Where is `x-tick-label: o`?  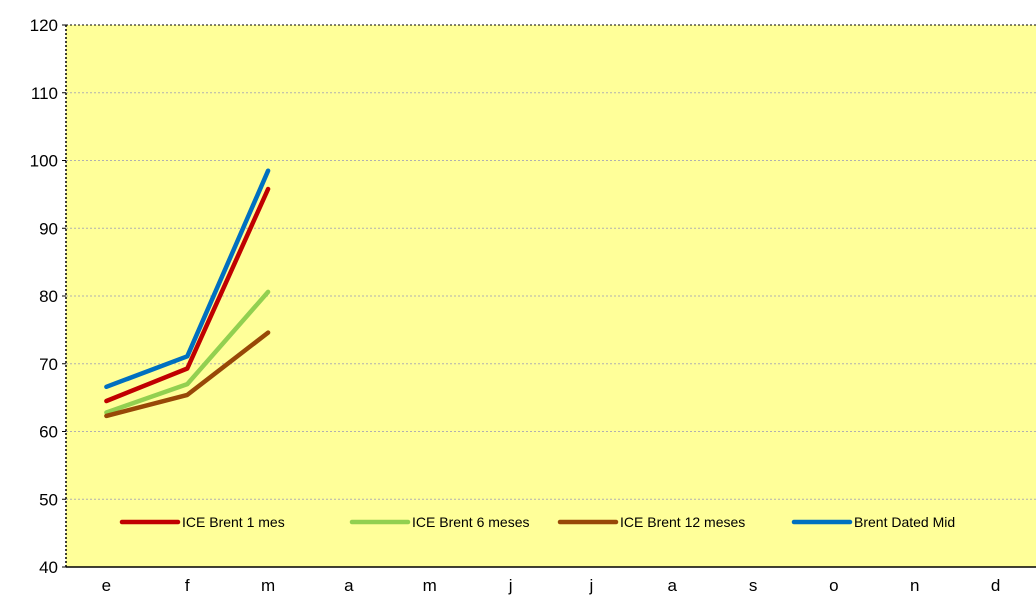 x-tick-label: o is located at coordinates (833, 585).